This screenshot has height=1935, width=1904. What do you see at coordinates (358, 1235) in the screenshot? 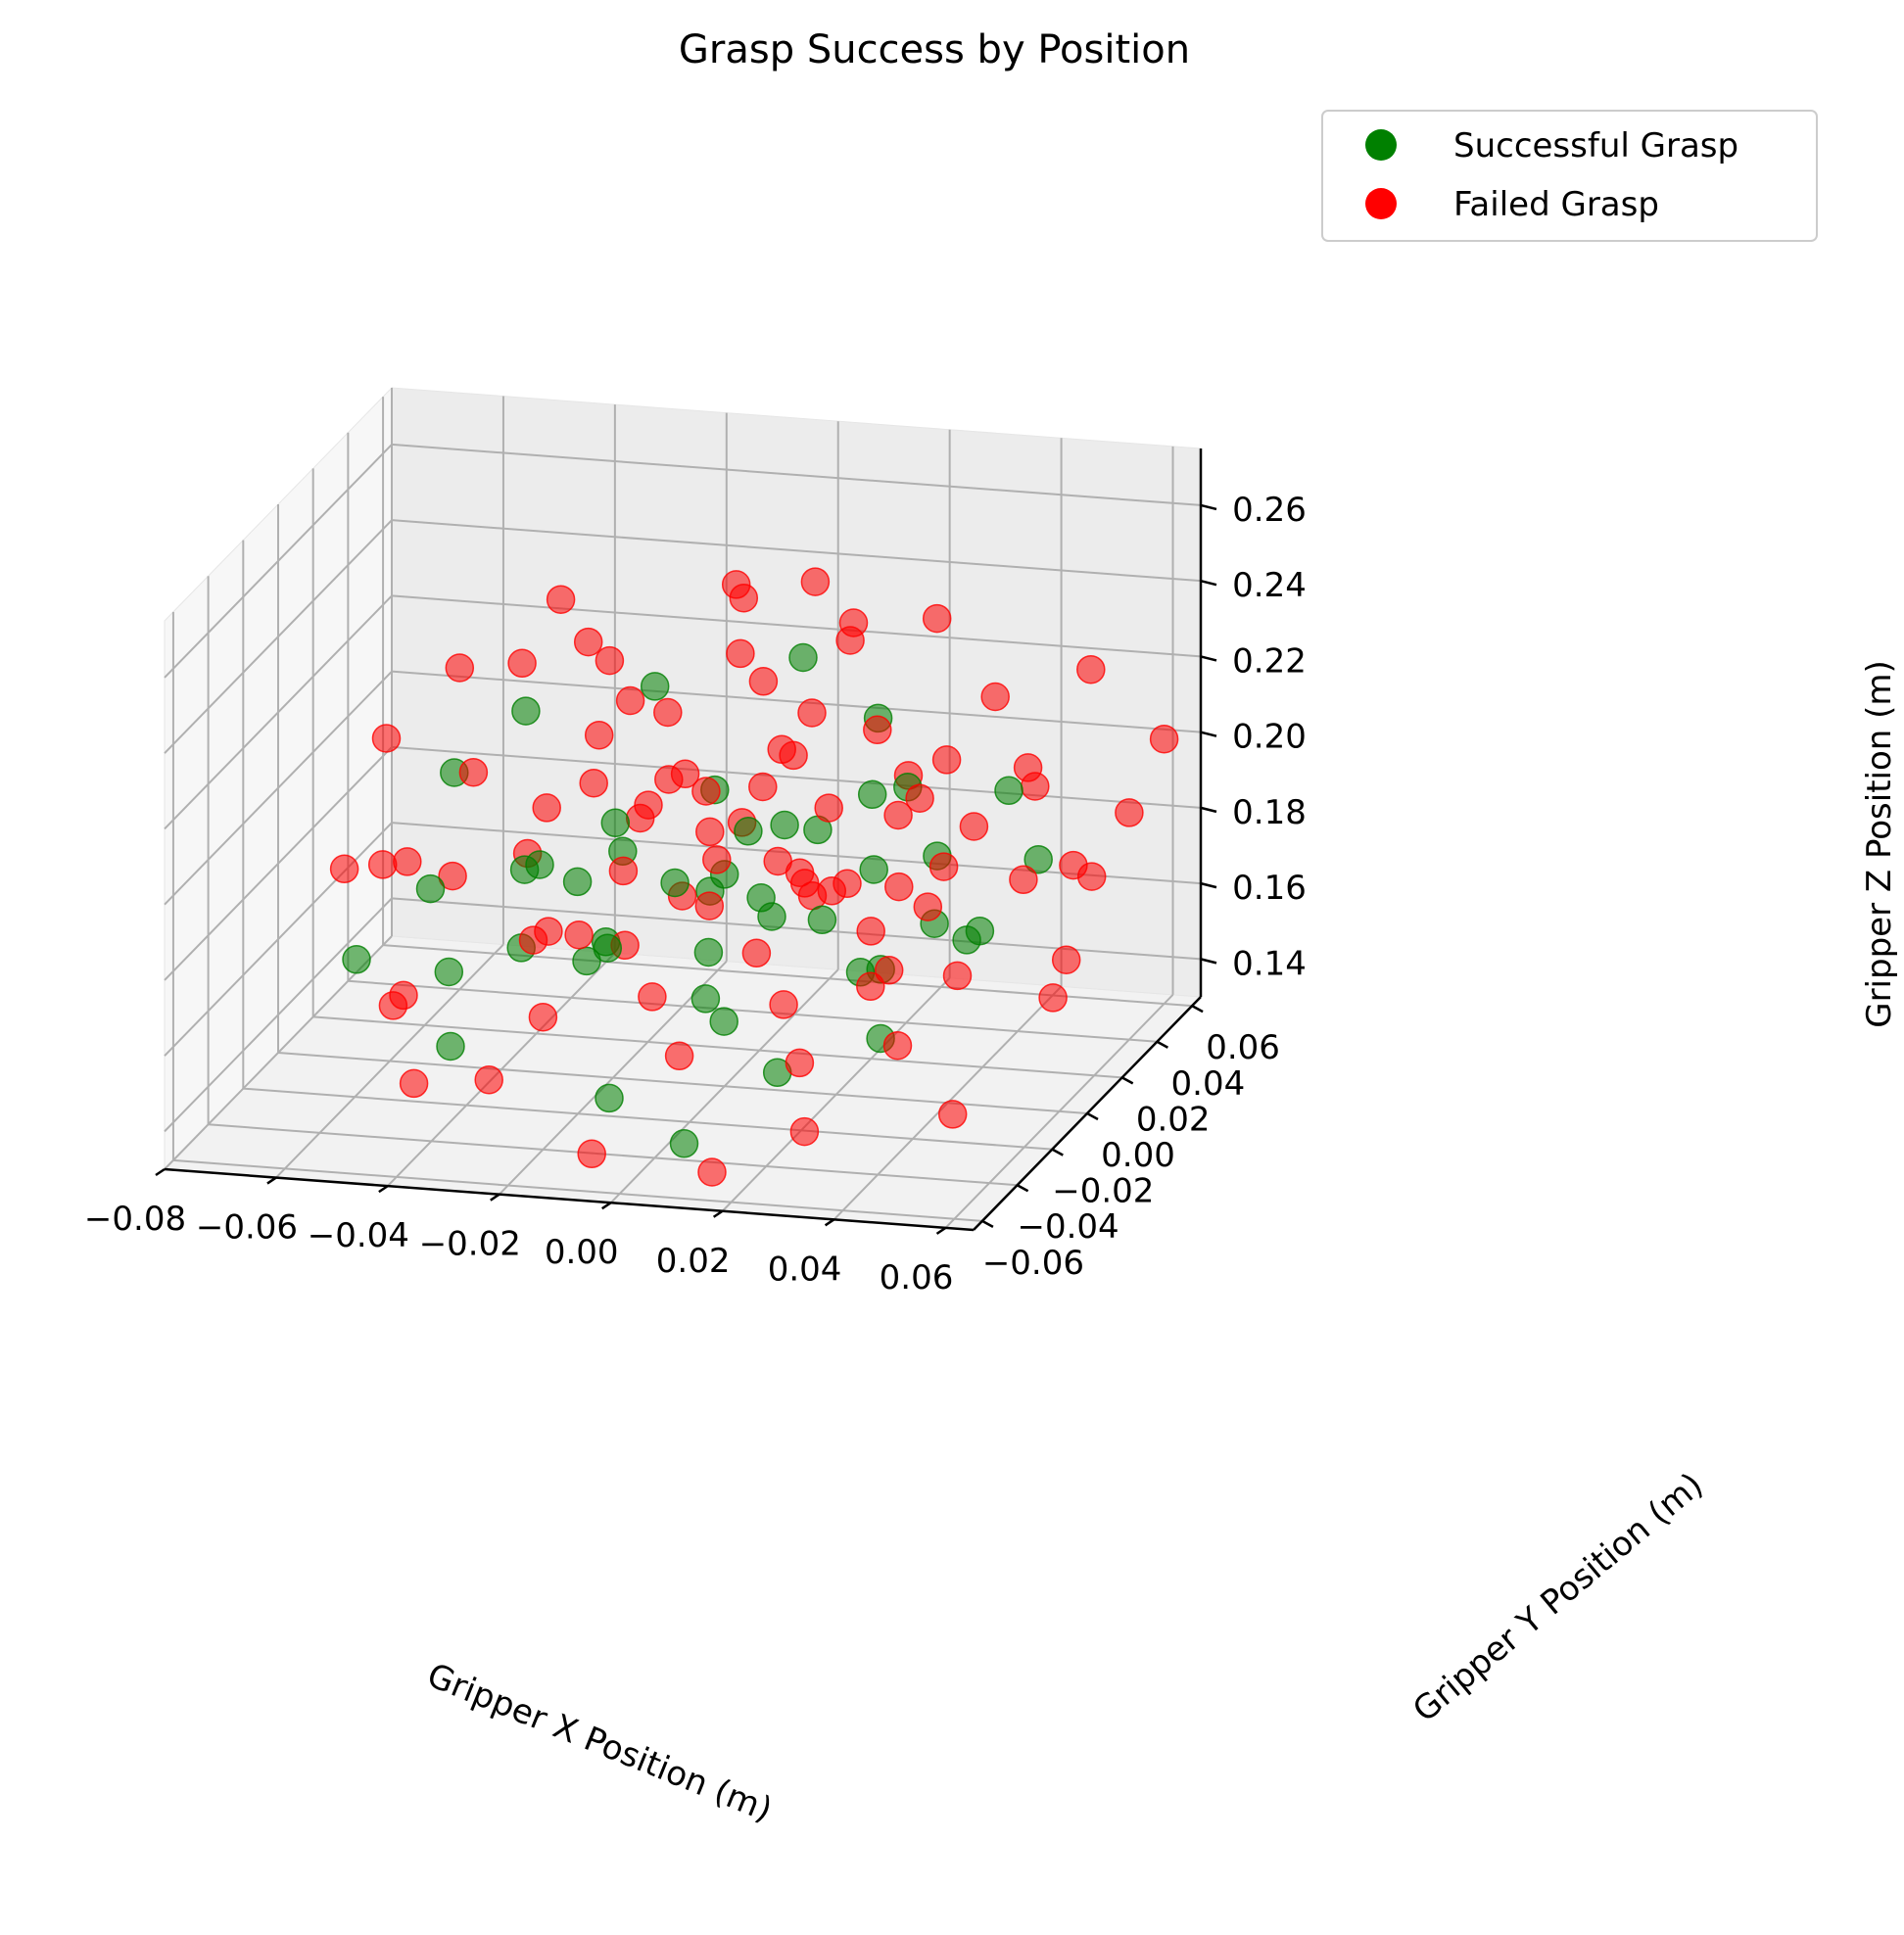
I see `x-tick-label: −0.04` at bounding box center [358, 1235].